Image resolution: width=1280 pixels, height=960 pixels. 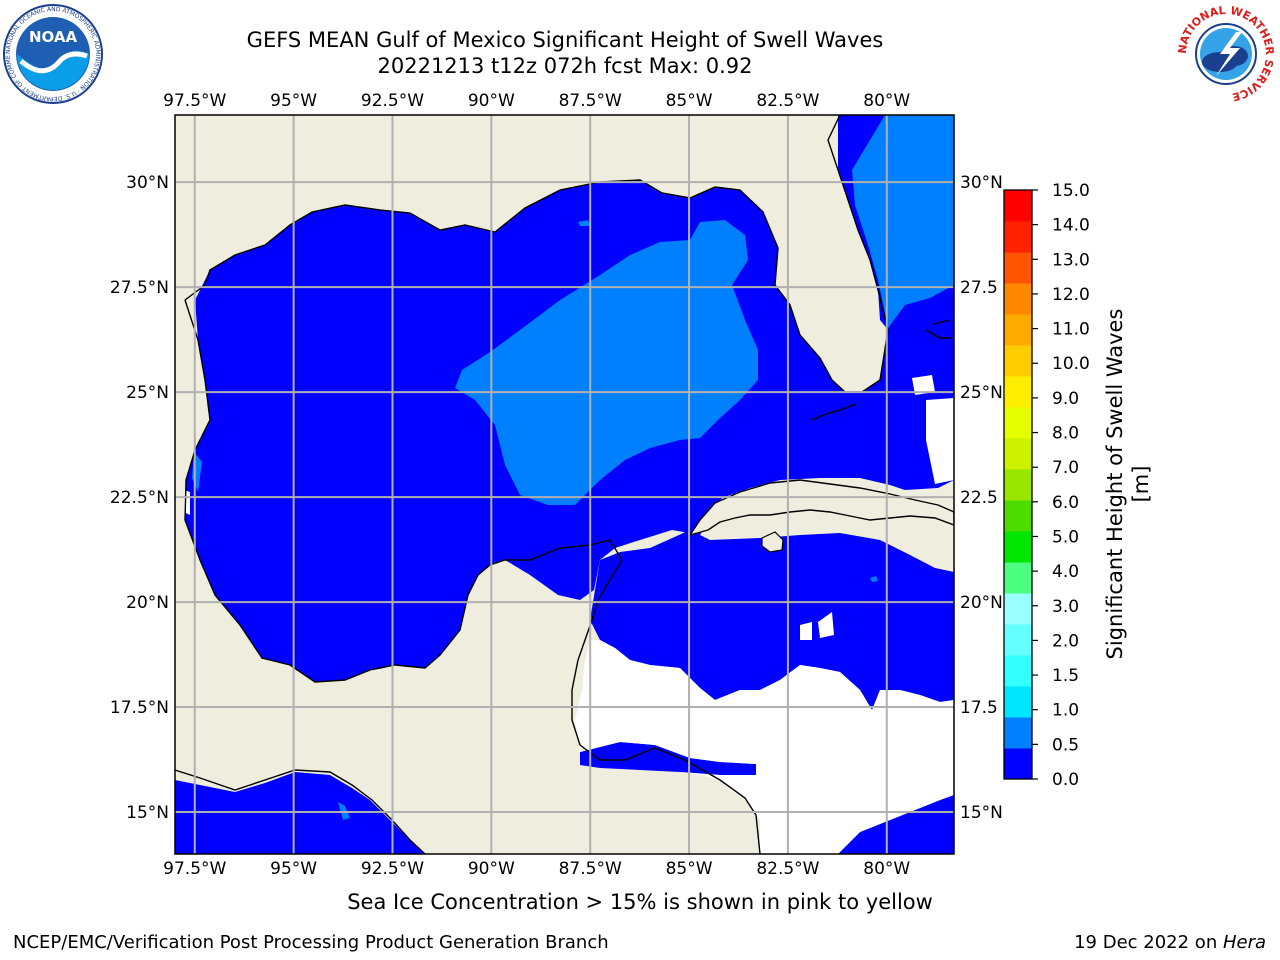 What do you see at coordinates (139, 708) in the screenshot?
I see `lat-tick-label-left: 17.5°N` at bounding box center [139, 708].